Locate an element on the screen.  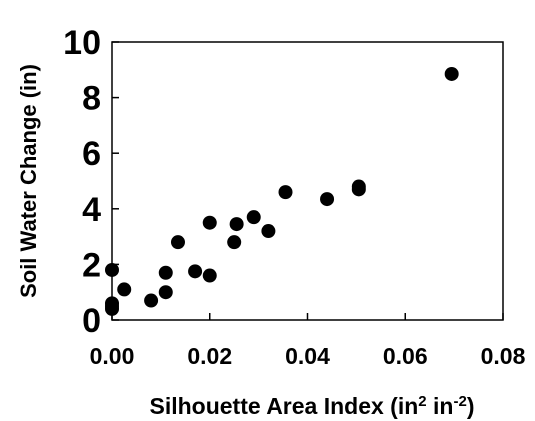
x-tick-label: 0.02 is located at coordinates (209, 356).